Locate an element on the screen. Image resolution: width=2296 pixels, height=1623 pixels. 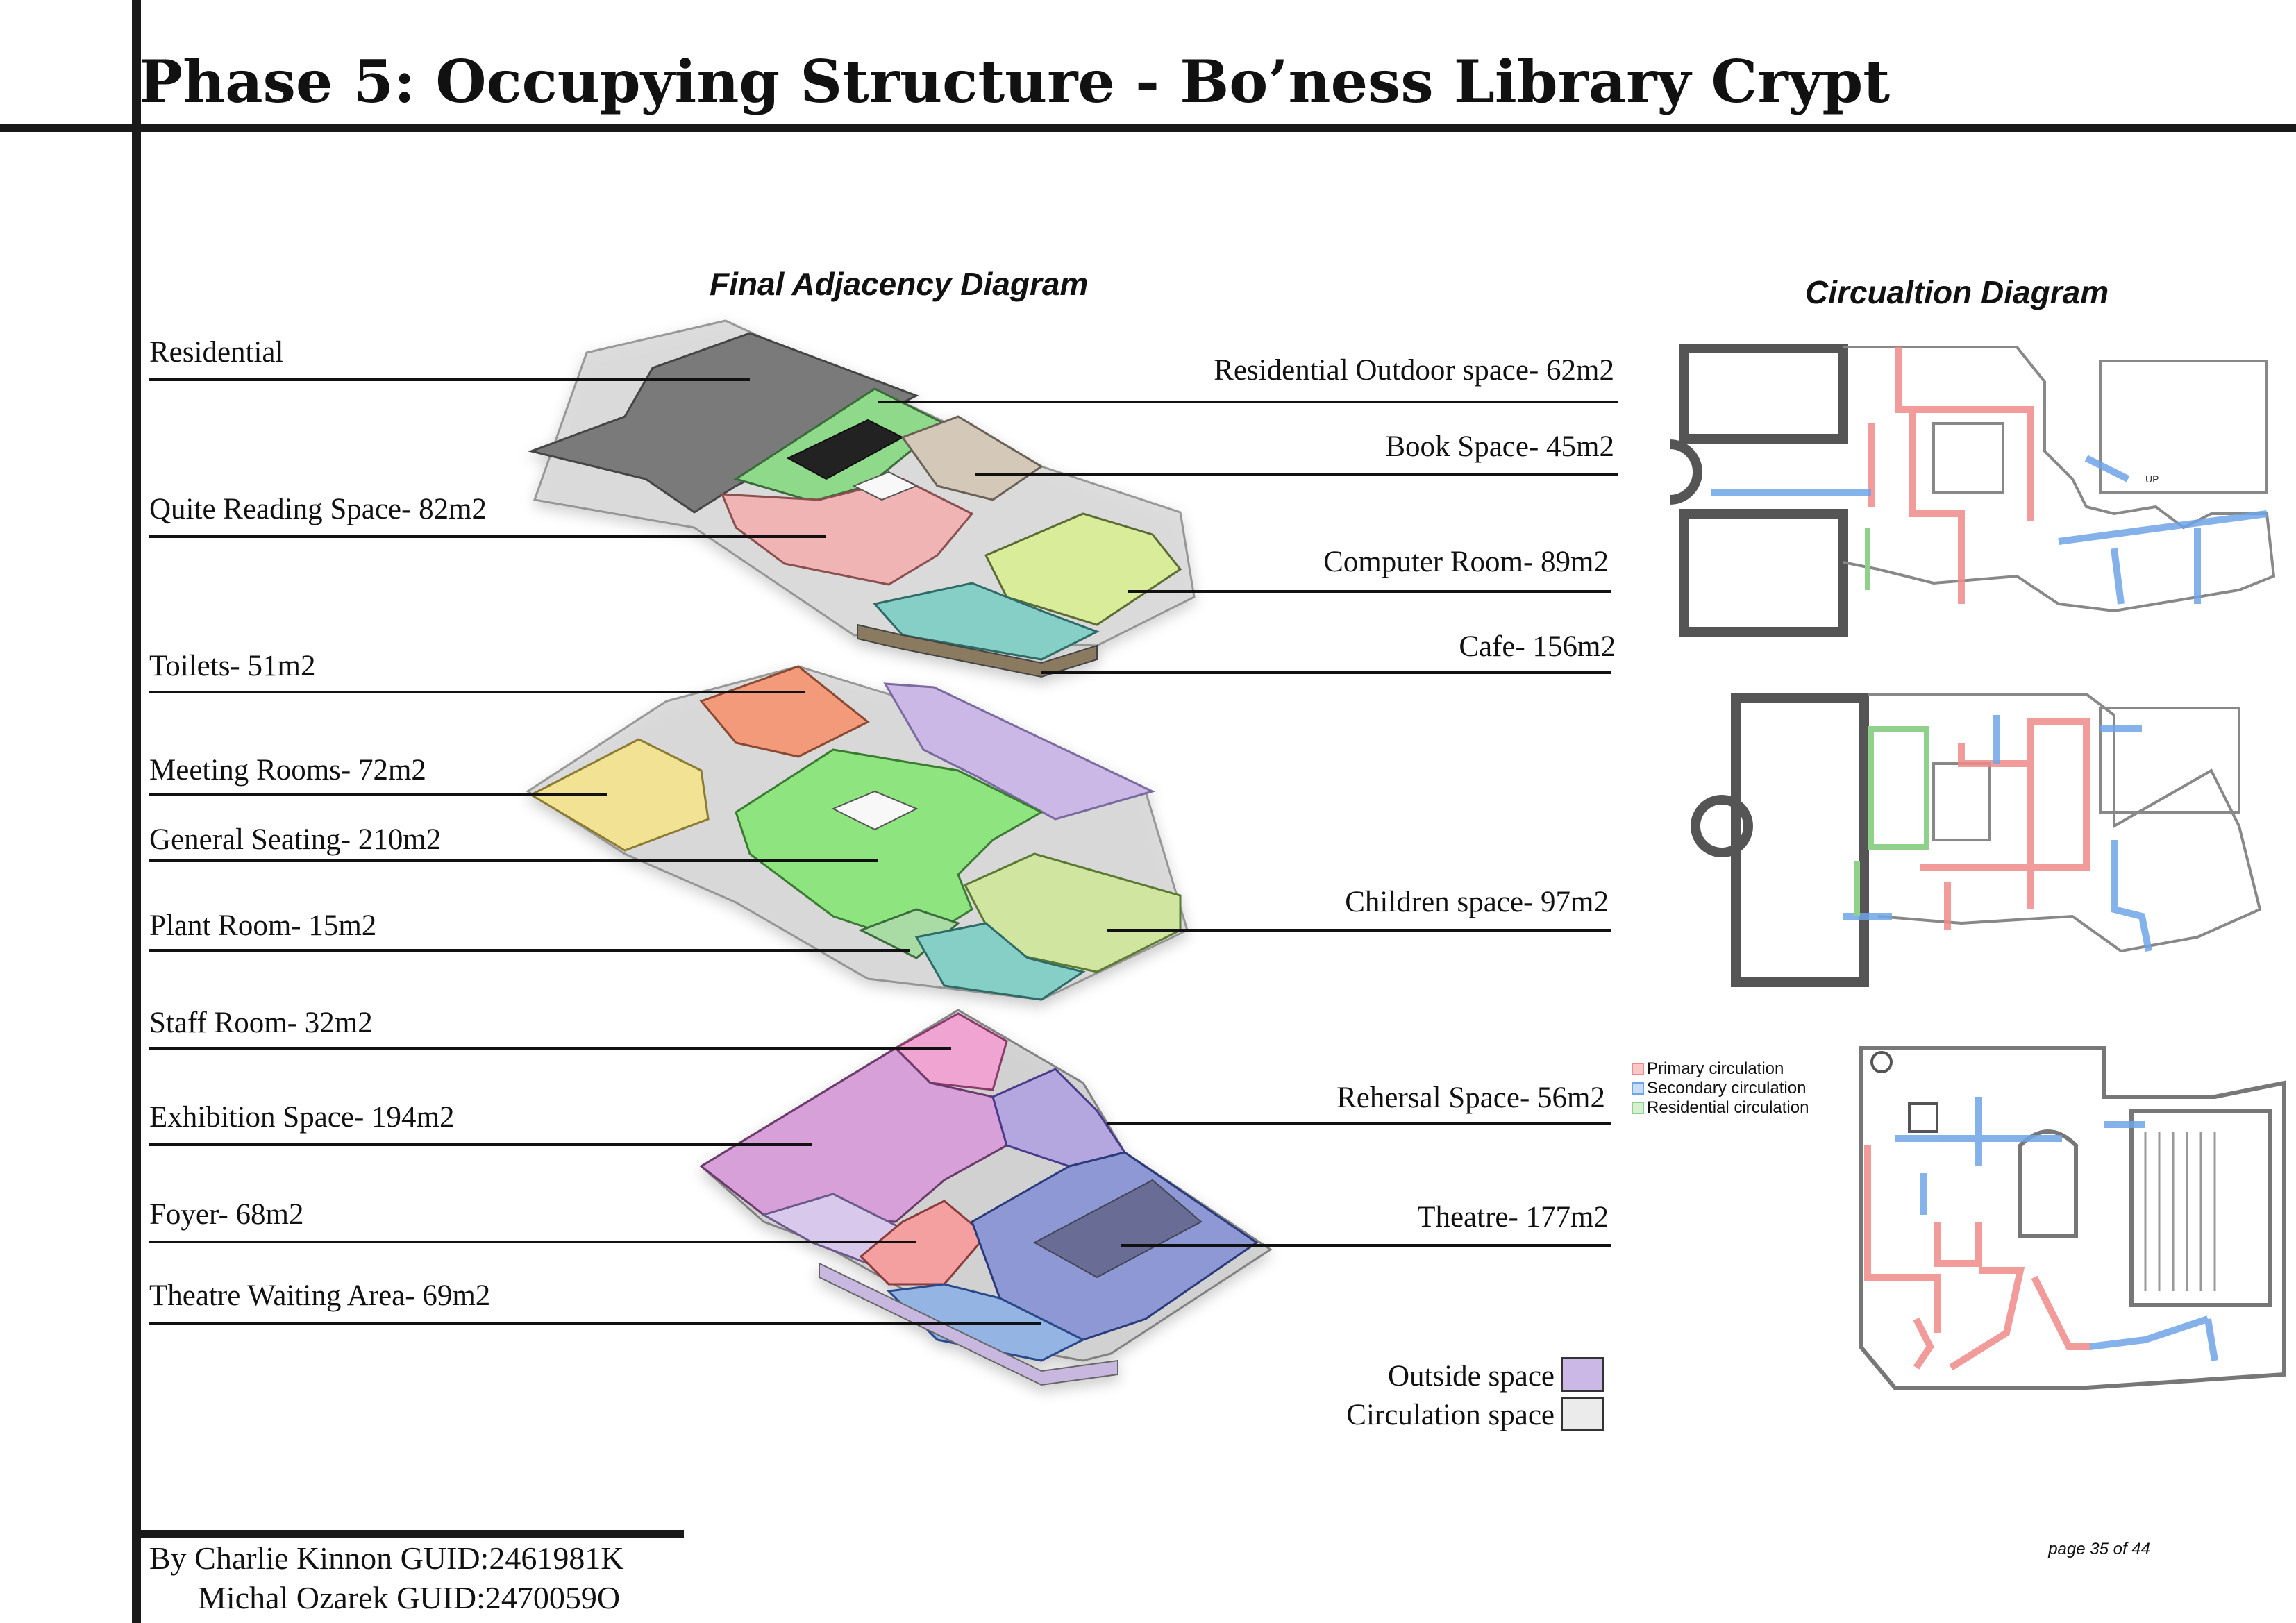
circulation-diagram-title: Circualtion Diagram is located at coordinates (1957, 292).